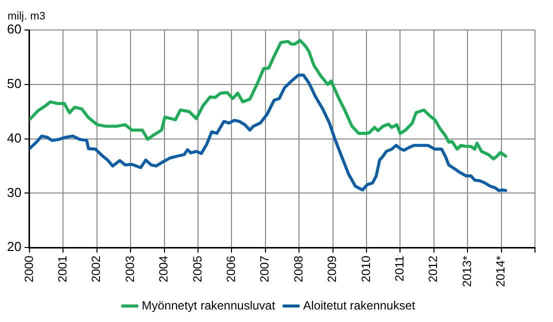 This screenshot has height=322, width=553. What do you see at coordinates (467, 271) in the screenshot?
I see `x-tick-label: 2013*` at bounding box center [467, 271].